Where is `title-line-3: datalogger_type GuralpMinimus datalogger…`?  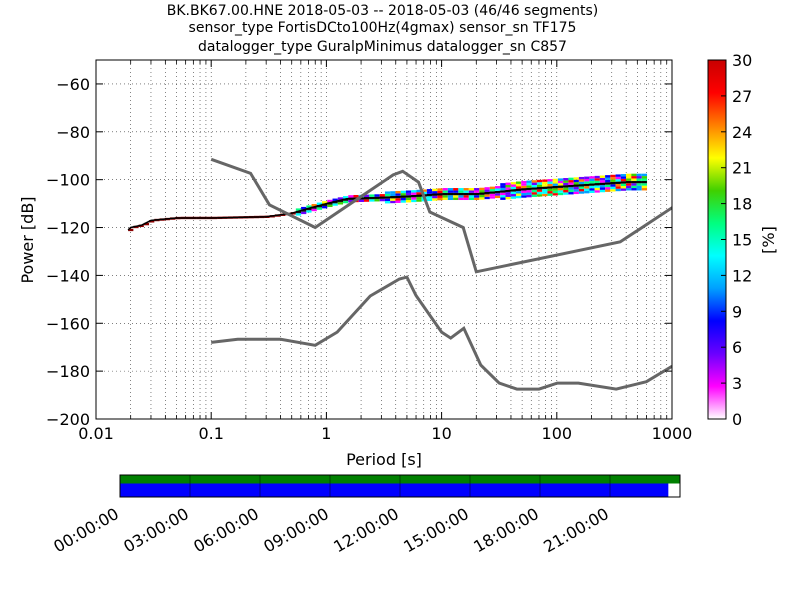
title-line-3: datalogger_type GuralpMinimus datalogger… is located at coordinates (382, 47).